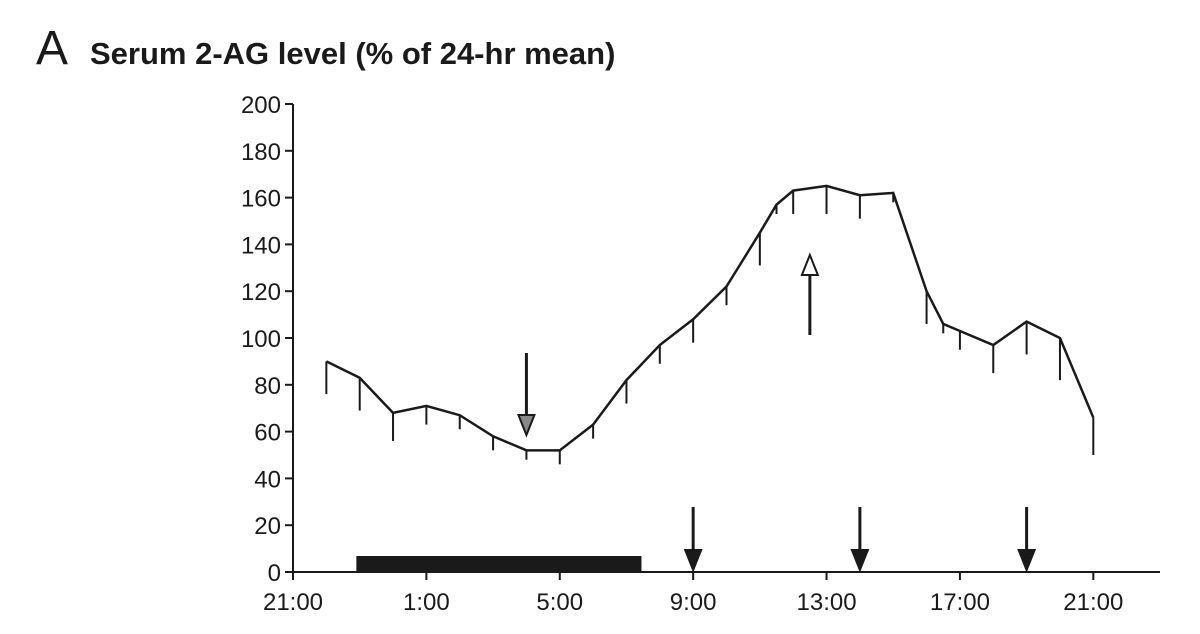 The width and height of the screenshot is (1200, 634). What do you see at coordinates (827, 602) in the screenshot?
I see `x-tick-label: 13:00` at bounding box center [827, 602].